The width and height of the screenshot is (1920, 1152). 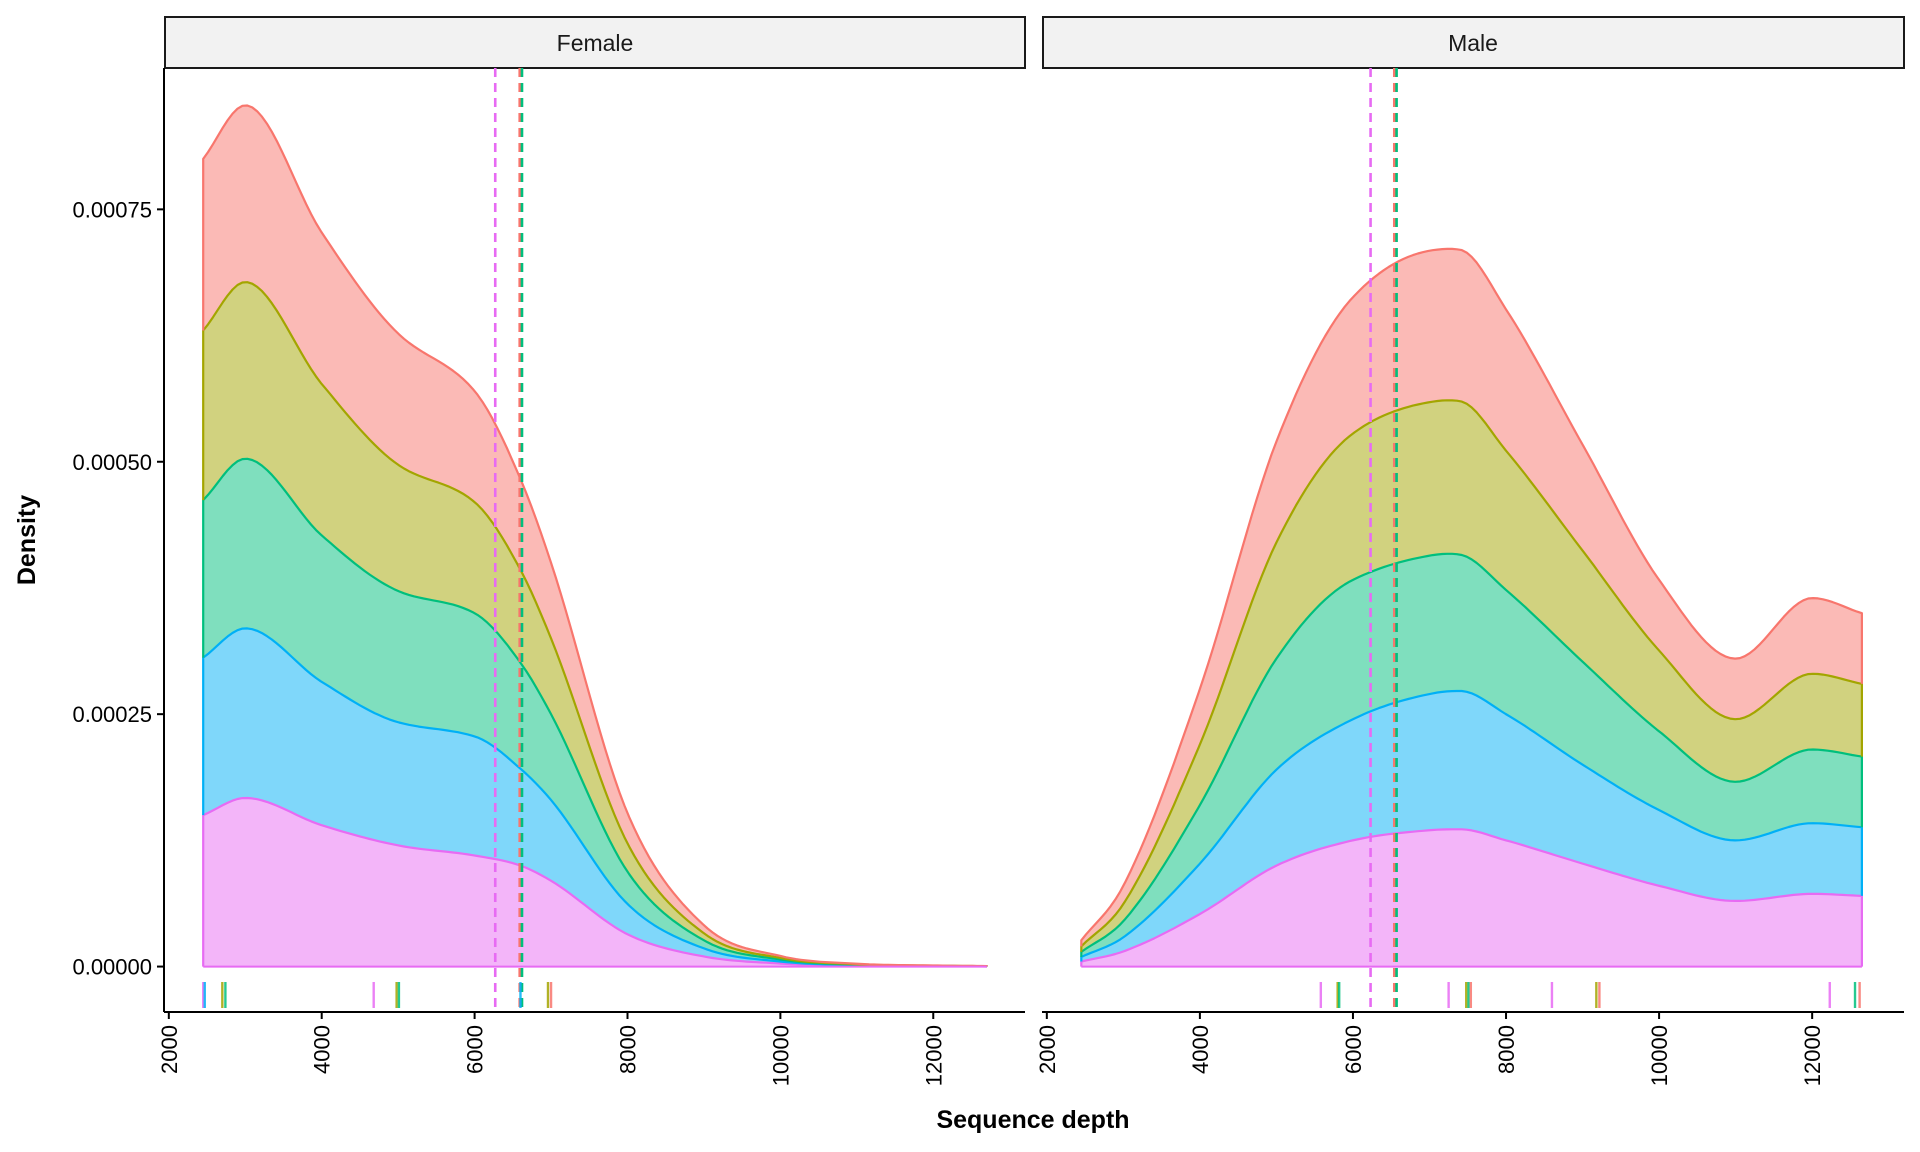 I want to click on y-axis-title: Density, so click(x=27, y=540).